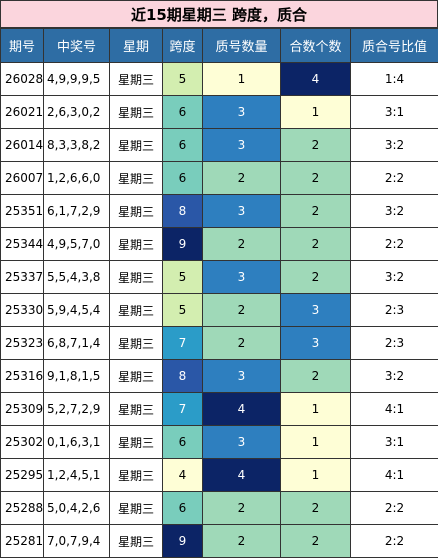 The width and height of the screenshot is (438, 558). Describe the element at coordinates (77, 79) in the screenshot. I see `cell-numbers: 4,9,9,9,5` at that location.